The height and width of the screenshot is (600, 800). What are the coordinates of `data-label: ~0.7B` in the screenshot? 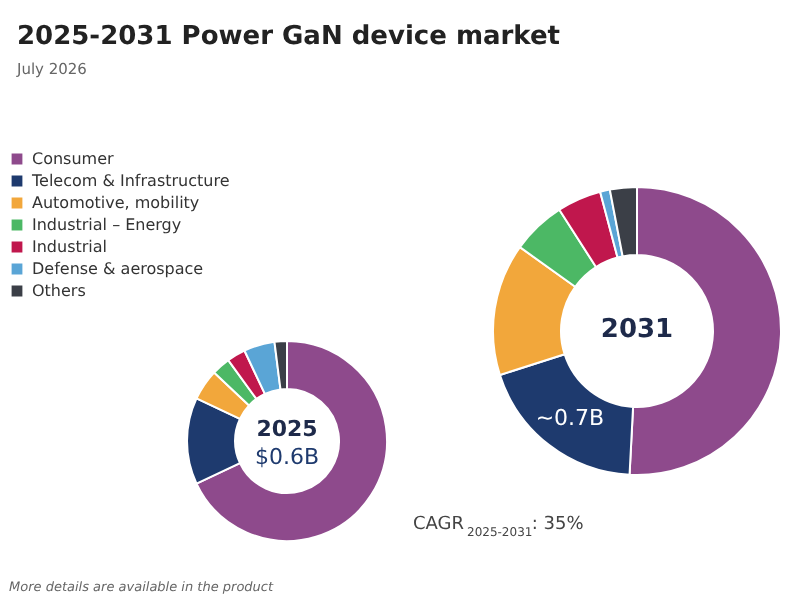 It's located at (570, 418).